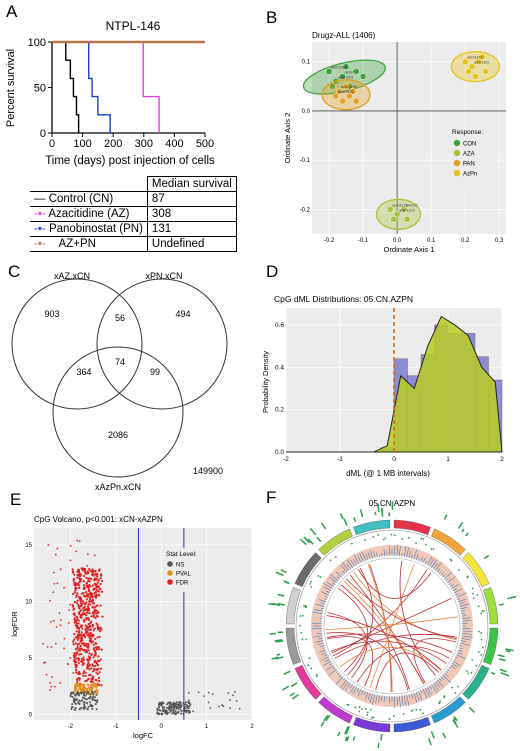 This screenshot has height=751, width=520. I want to click on ordination-legend: Response: CON AZA PAN AzPn, so click(474, 159).